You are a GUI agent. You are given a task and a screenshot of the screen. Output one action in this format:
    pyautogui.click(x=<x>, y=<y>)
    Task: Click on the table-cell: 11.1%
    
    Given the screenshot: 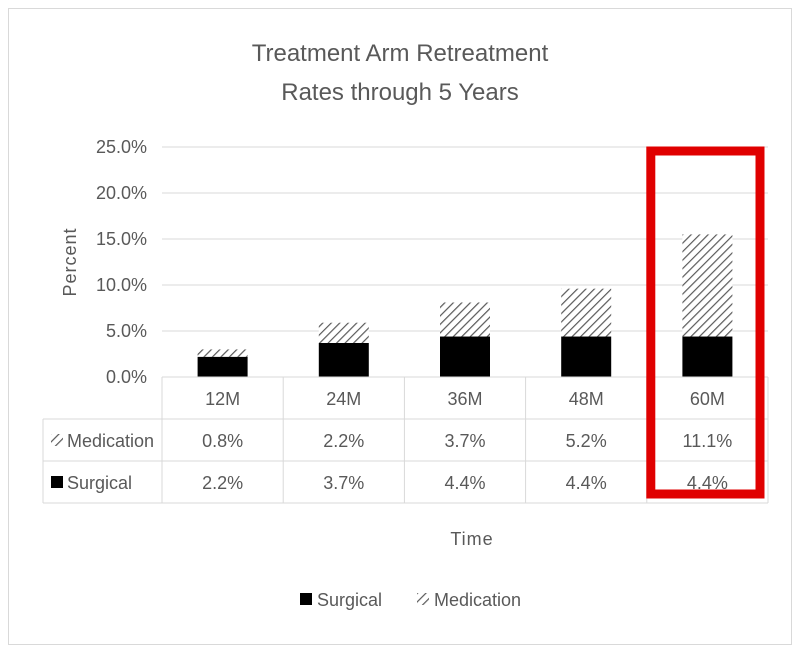 What is the action you would take?
    pyautogui.click(x=708, y=441)
    